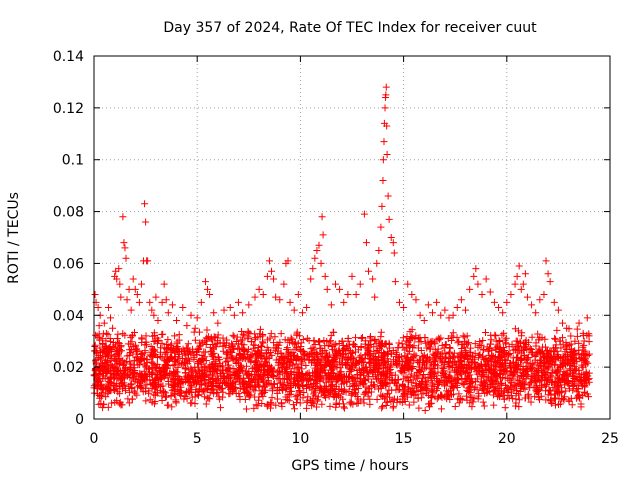 The width and height of the screenshot is (640, 480). I want to click on y-tick-label: 0.06, so click(68, 264).